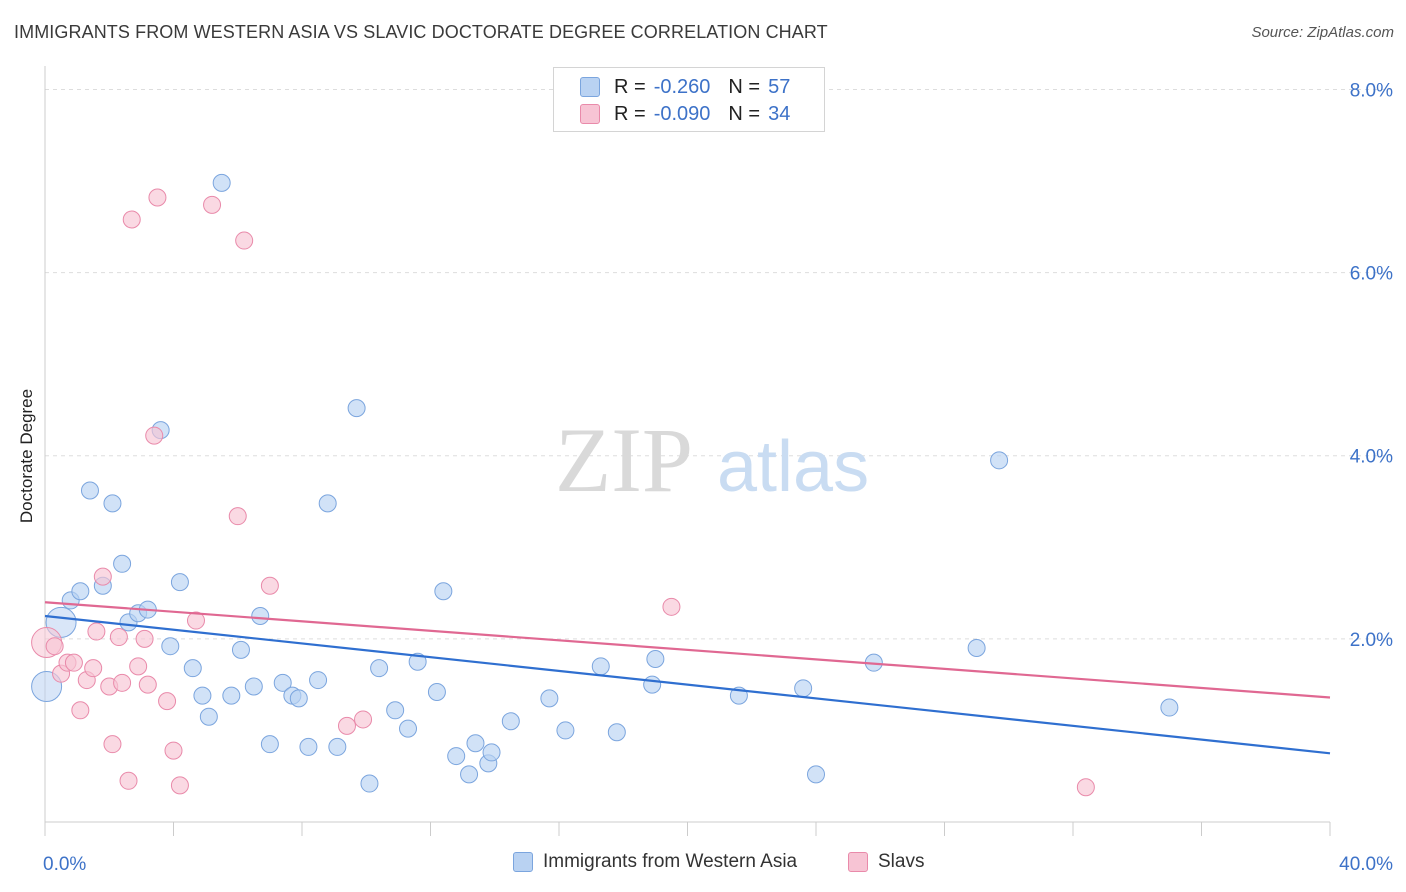  I want to click on legend-swatch-immigrants, so click(523, 862).